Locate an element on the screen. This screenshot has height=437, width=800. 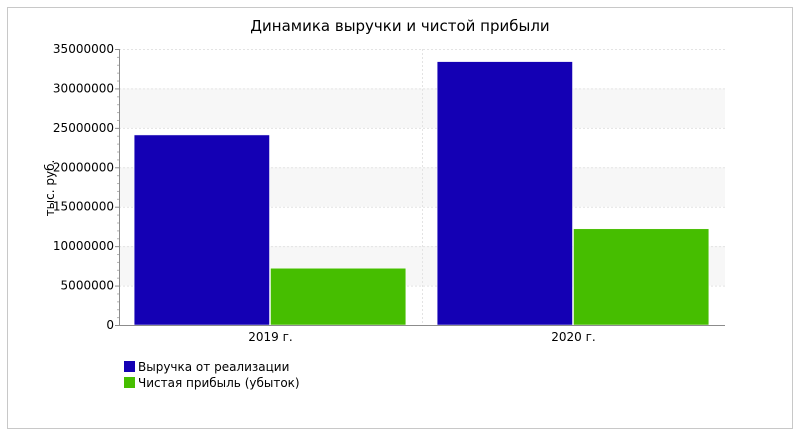
y-tick-label: 25000000 is located at coordinates (83, 128).